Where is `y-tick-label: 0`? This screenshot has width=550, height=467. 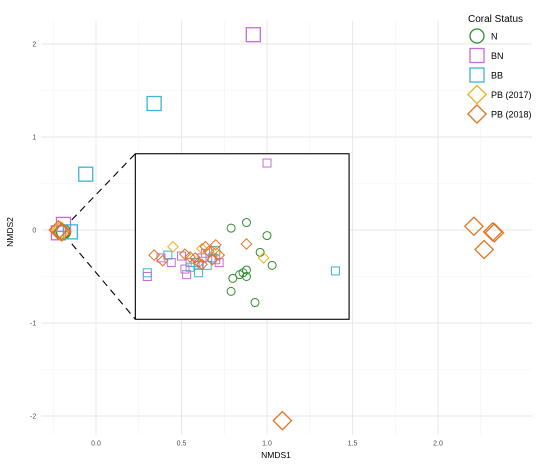
y-tick-label: 0 is located at coordinates (34, 231).